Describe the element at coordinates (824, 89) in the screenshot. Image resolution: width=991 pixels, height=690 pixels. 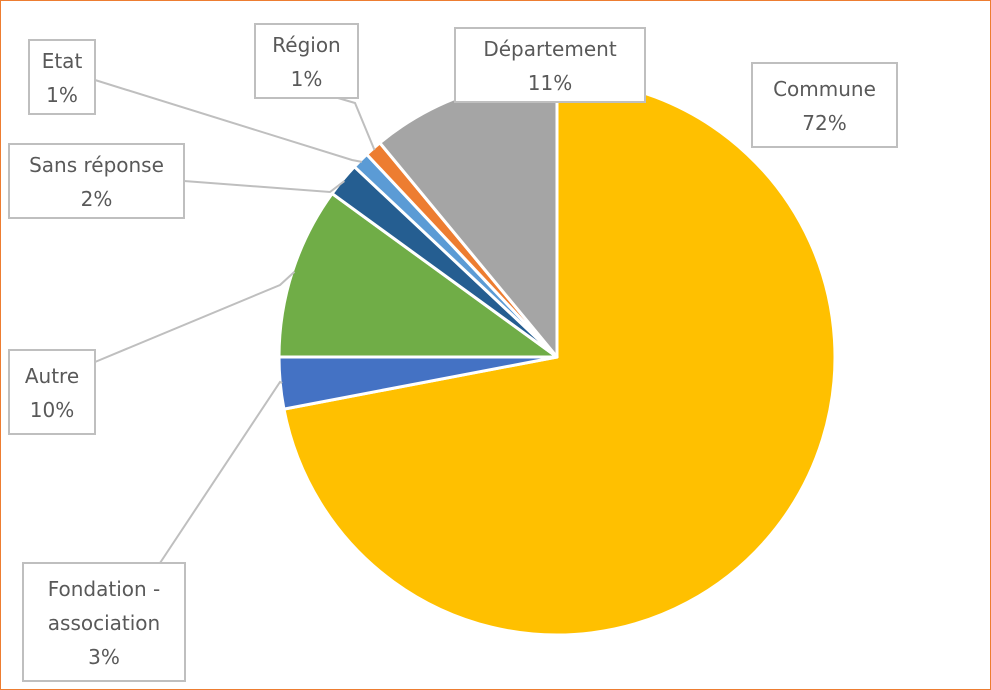
I see `category-label-commune: Commune` at that location.